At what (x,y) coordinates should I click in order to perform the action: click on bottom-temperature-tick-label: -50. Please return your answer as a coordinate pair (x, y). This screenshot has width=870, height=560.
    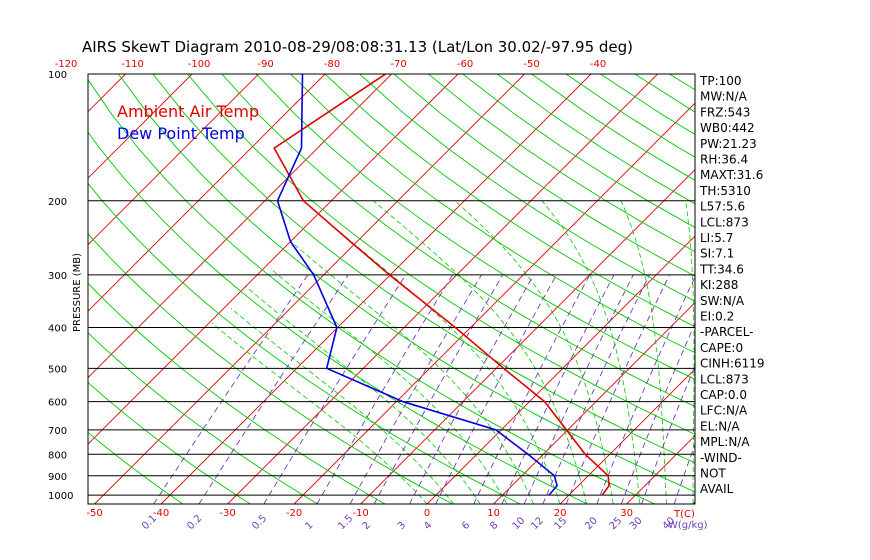
    Looking at the image, I should click on (94, 513).